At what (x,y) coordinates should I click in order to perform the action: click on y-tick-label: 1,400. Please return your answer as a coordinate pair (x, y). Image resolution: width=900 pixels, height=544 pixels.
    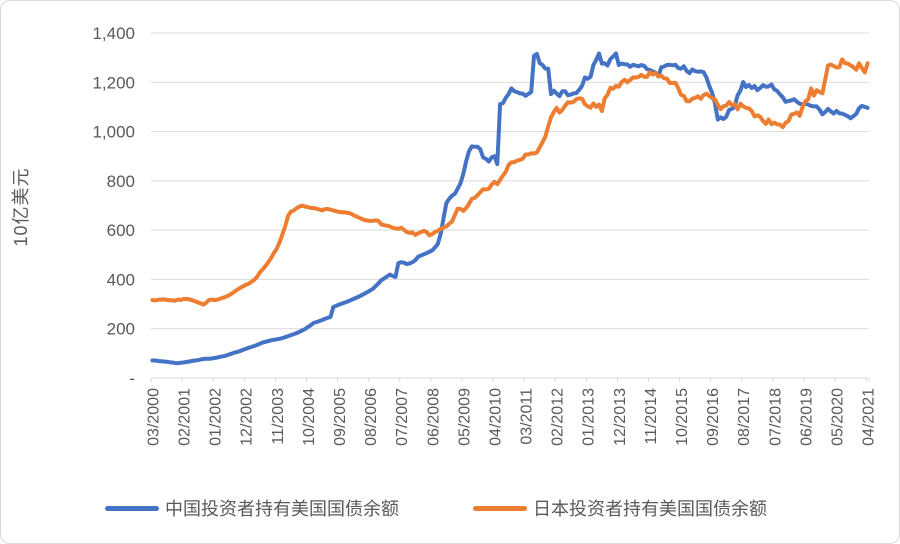
    Looking at the image, I should click on (113, 33).